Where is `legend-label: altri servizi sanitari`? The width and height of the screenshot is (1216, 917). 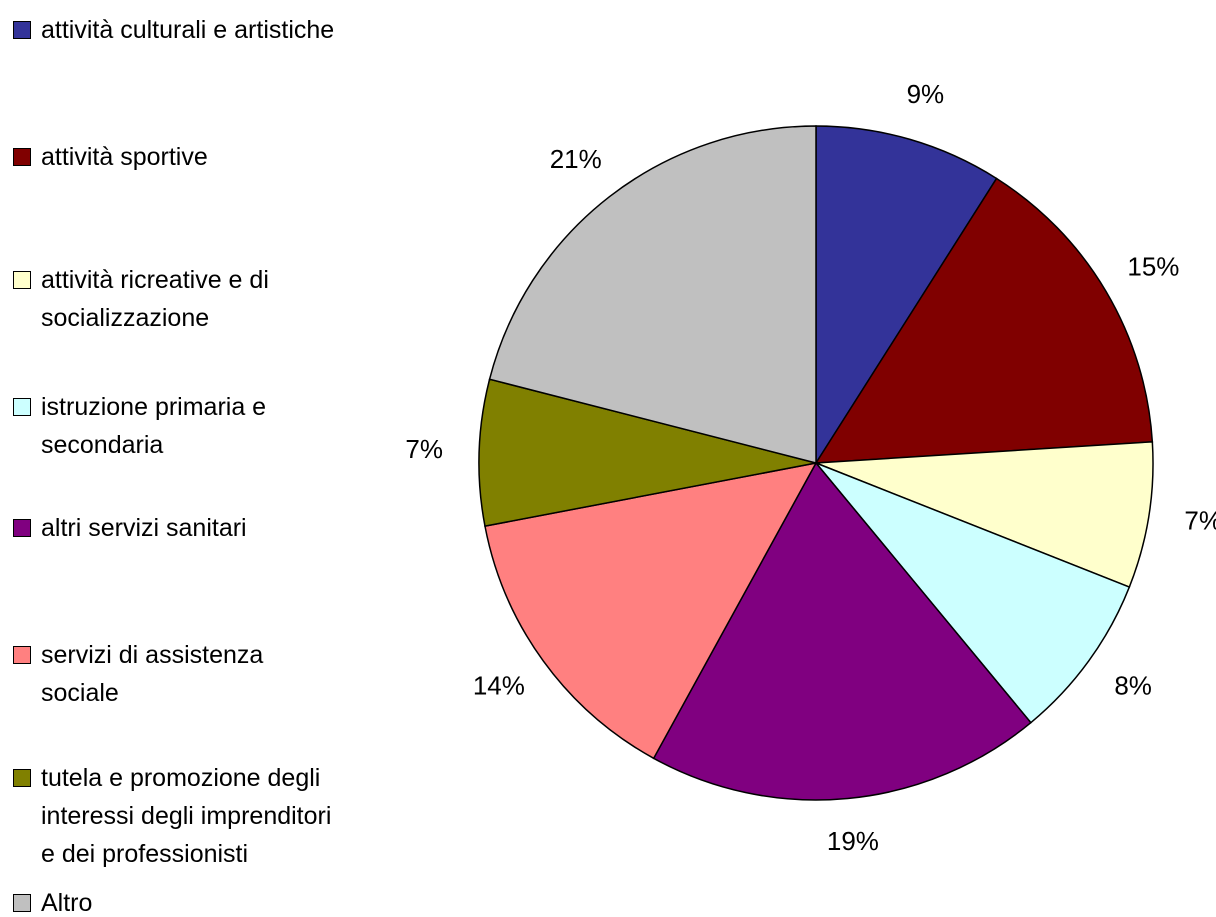
legend-label: altri servizi sanitari is located at coordinates (144, 528).